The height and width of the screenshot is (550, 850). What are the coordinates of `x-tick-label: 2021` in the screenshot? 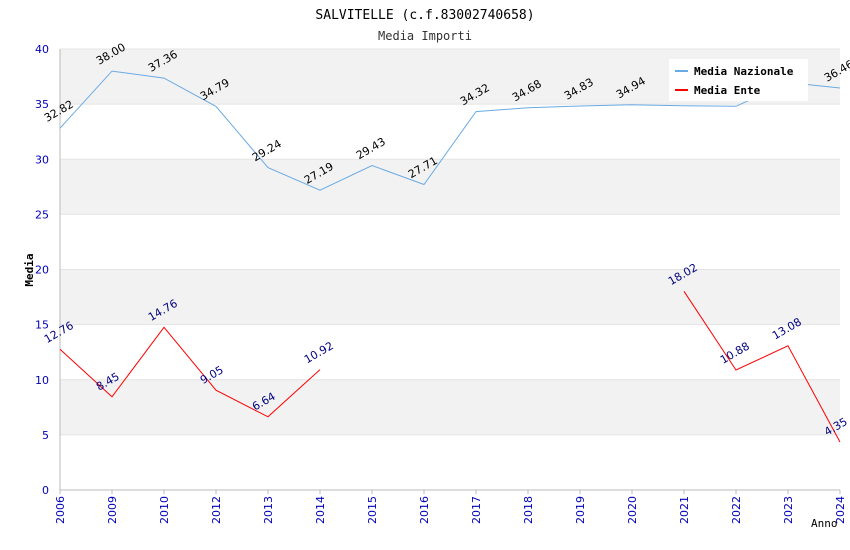 It's located at (684, 510).